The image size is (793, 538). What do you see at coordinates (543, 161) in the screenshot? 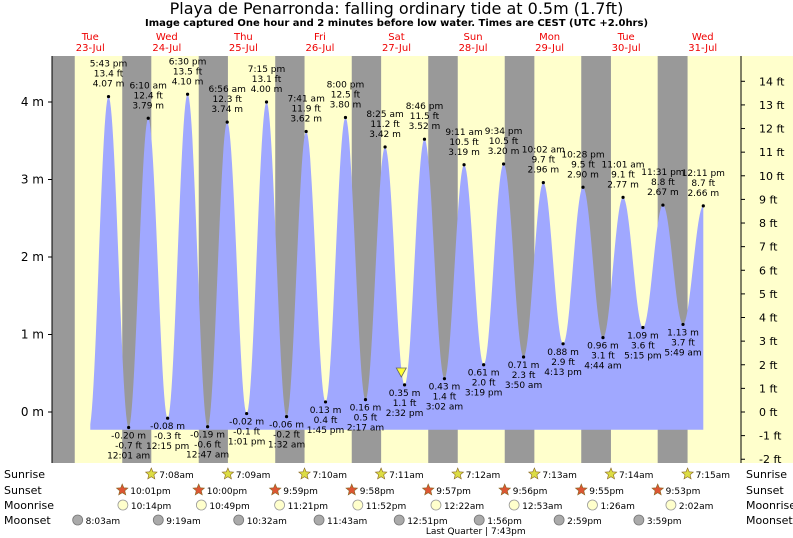
I see `high-tide-ft: 9.7 ft` at bounding box center [543, 161].